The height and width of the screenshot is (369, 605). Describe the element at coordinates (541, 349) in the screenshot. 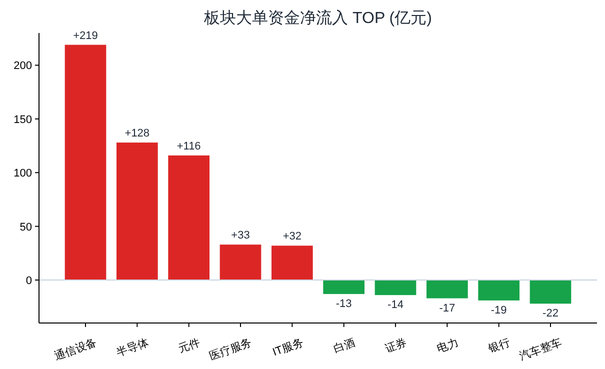

I see `x-tick-label: 汽车整车` at that location.